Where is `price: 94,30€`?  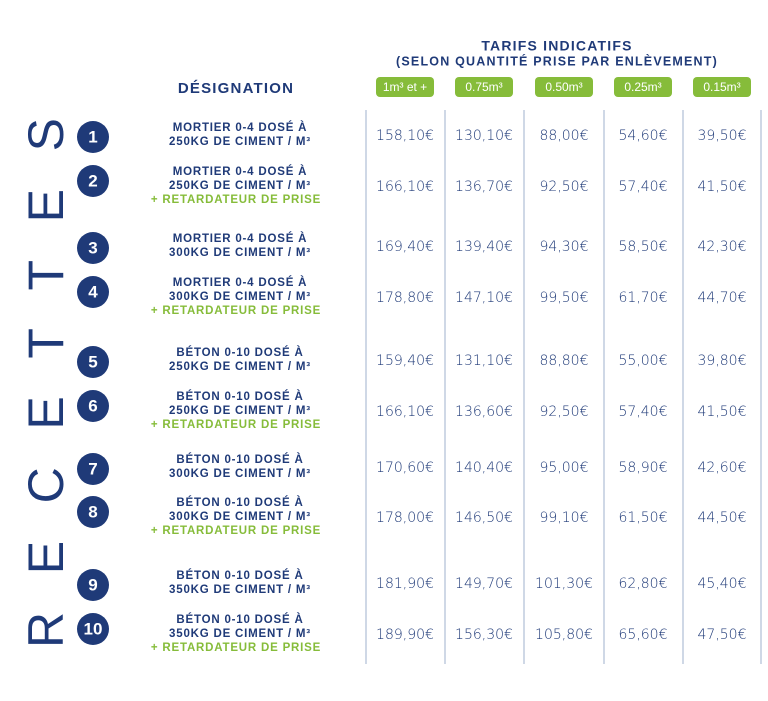
price: 94,30€ is located at coordinates (564, 247).